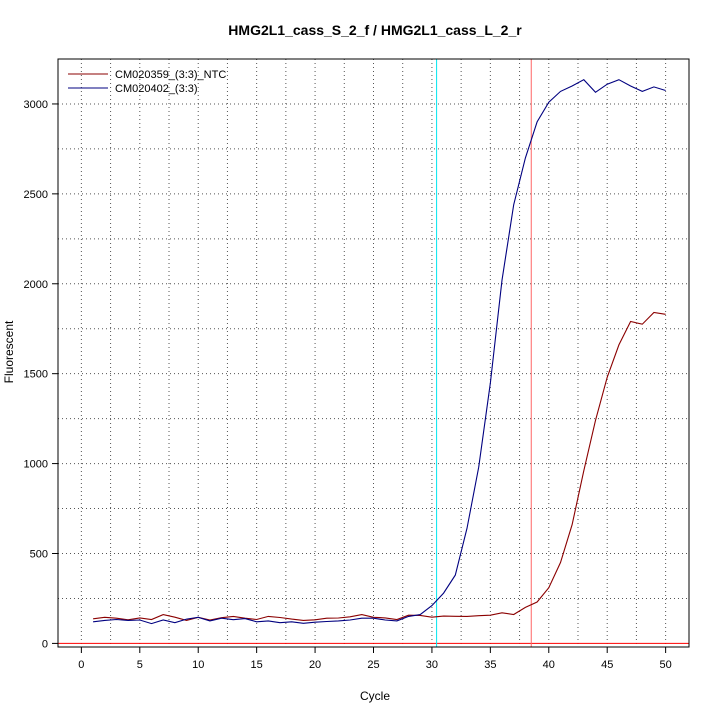  Describe the element at coordinates (36, 195) in the screenshot. I see `y-tick-label: 2500` at that location.